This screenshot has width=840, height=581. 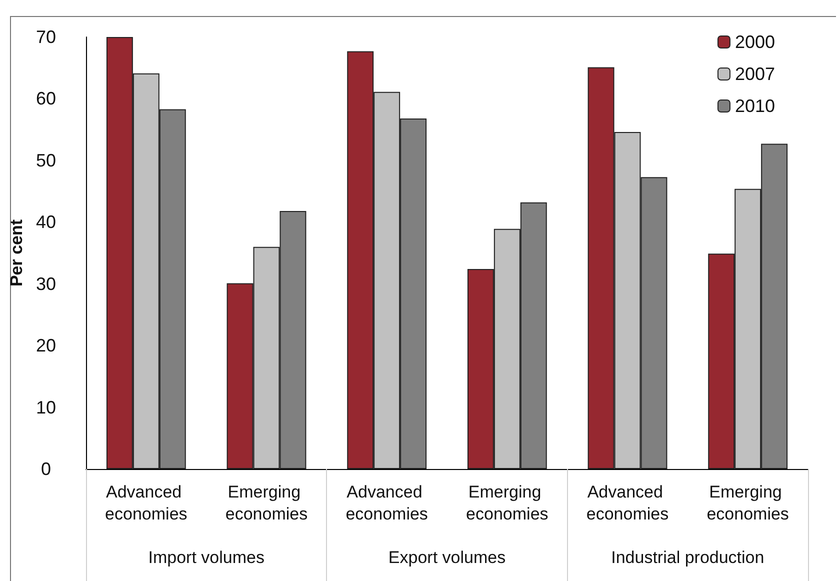 What do you see at coordinates (46, 98) in the screenshot?
I see `y-tick-label: 60` at bounding box center [46, 98].